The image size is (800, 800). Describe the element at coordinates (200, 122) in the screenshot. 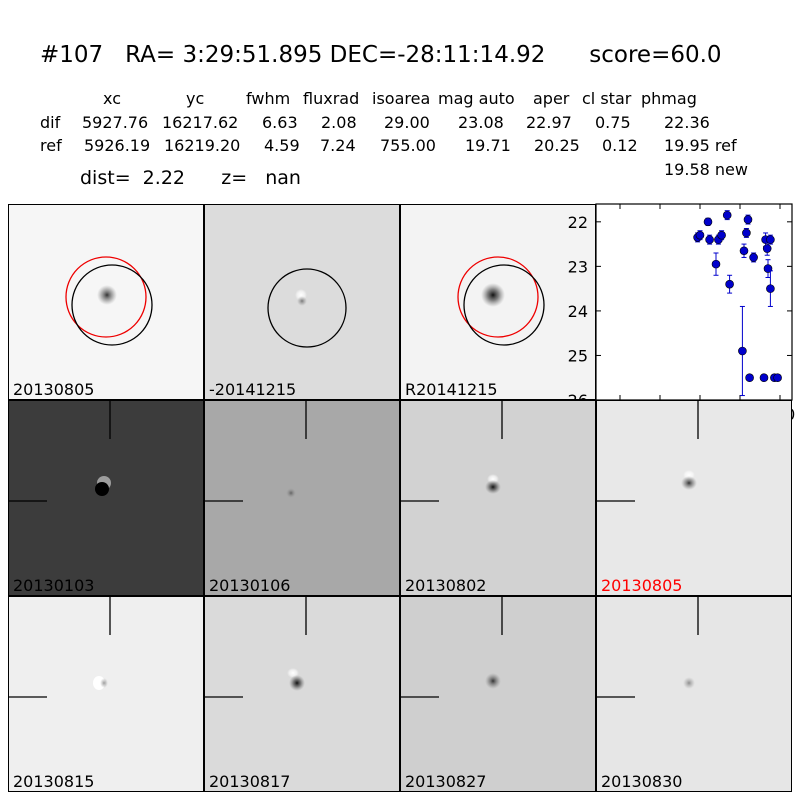

I see `cell: 16217.62` at that location.